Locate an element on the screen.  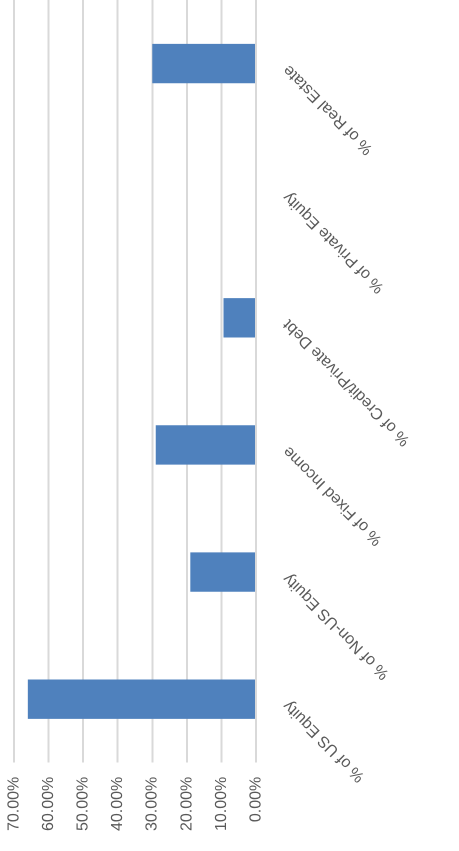
x-tick-label: 20.00% is located at coordinates (187, 803).